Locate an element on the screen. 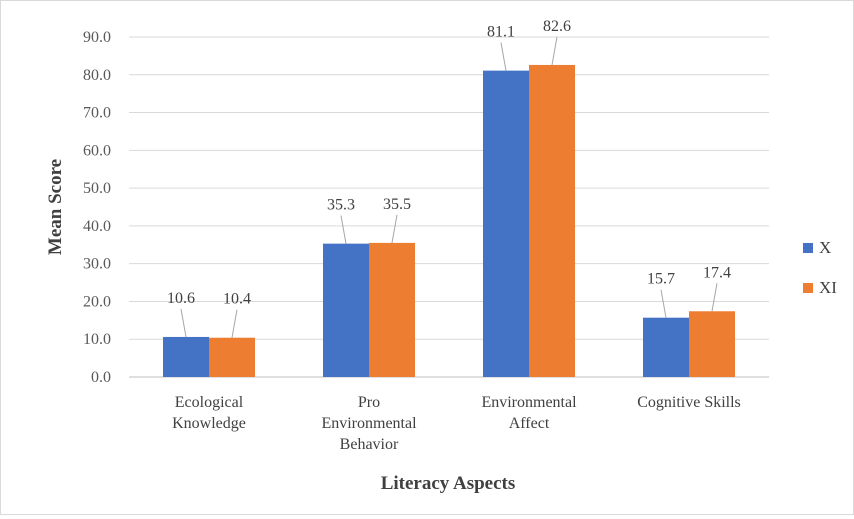 This screenshot has width=854, height=519. data-label: 35.3 is located at coordinates (341, 205).